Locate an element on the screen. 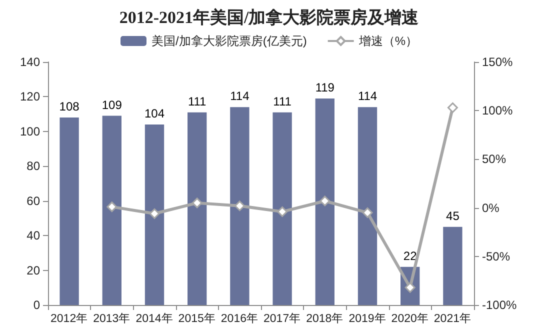 This screenshot has width=538, height=335. y2-tick-label: 50% is located at coordinates (494, 159).